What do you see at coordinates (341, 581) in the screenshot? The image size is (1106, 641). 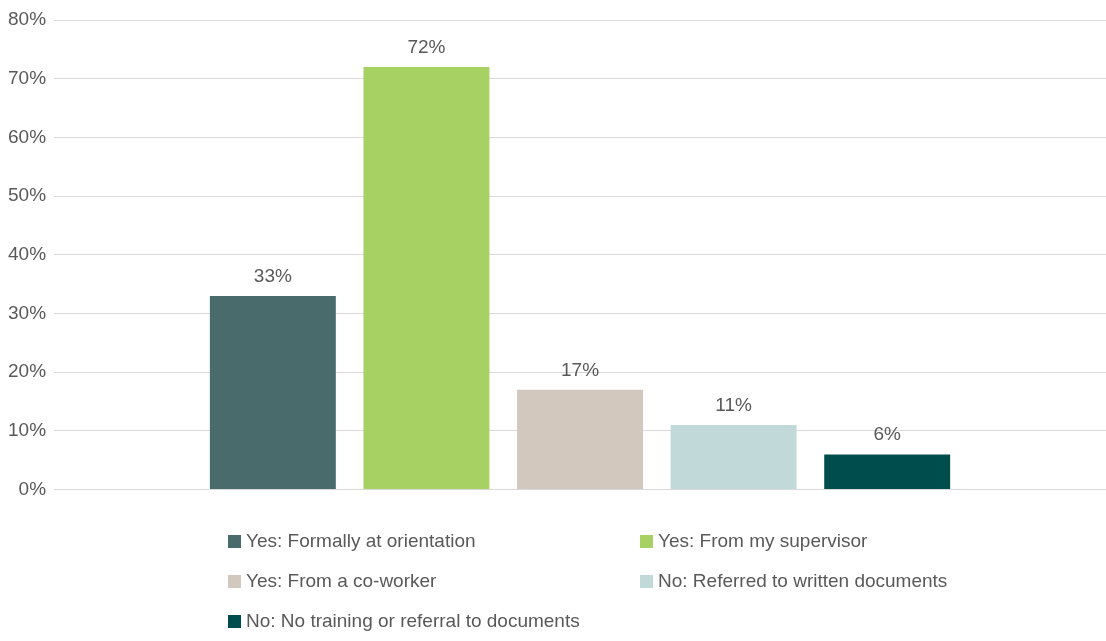 I see `legend-label: Yes: From a co-worker` at bounding box center [341, 581].